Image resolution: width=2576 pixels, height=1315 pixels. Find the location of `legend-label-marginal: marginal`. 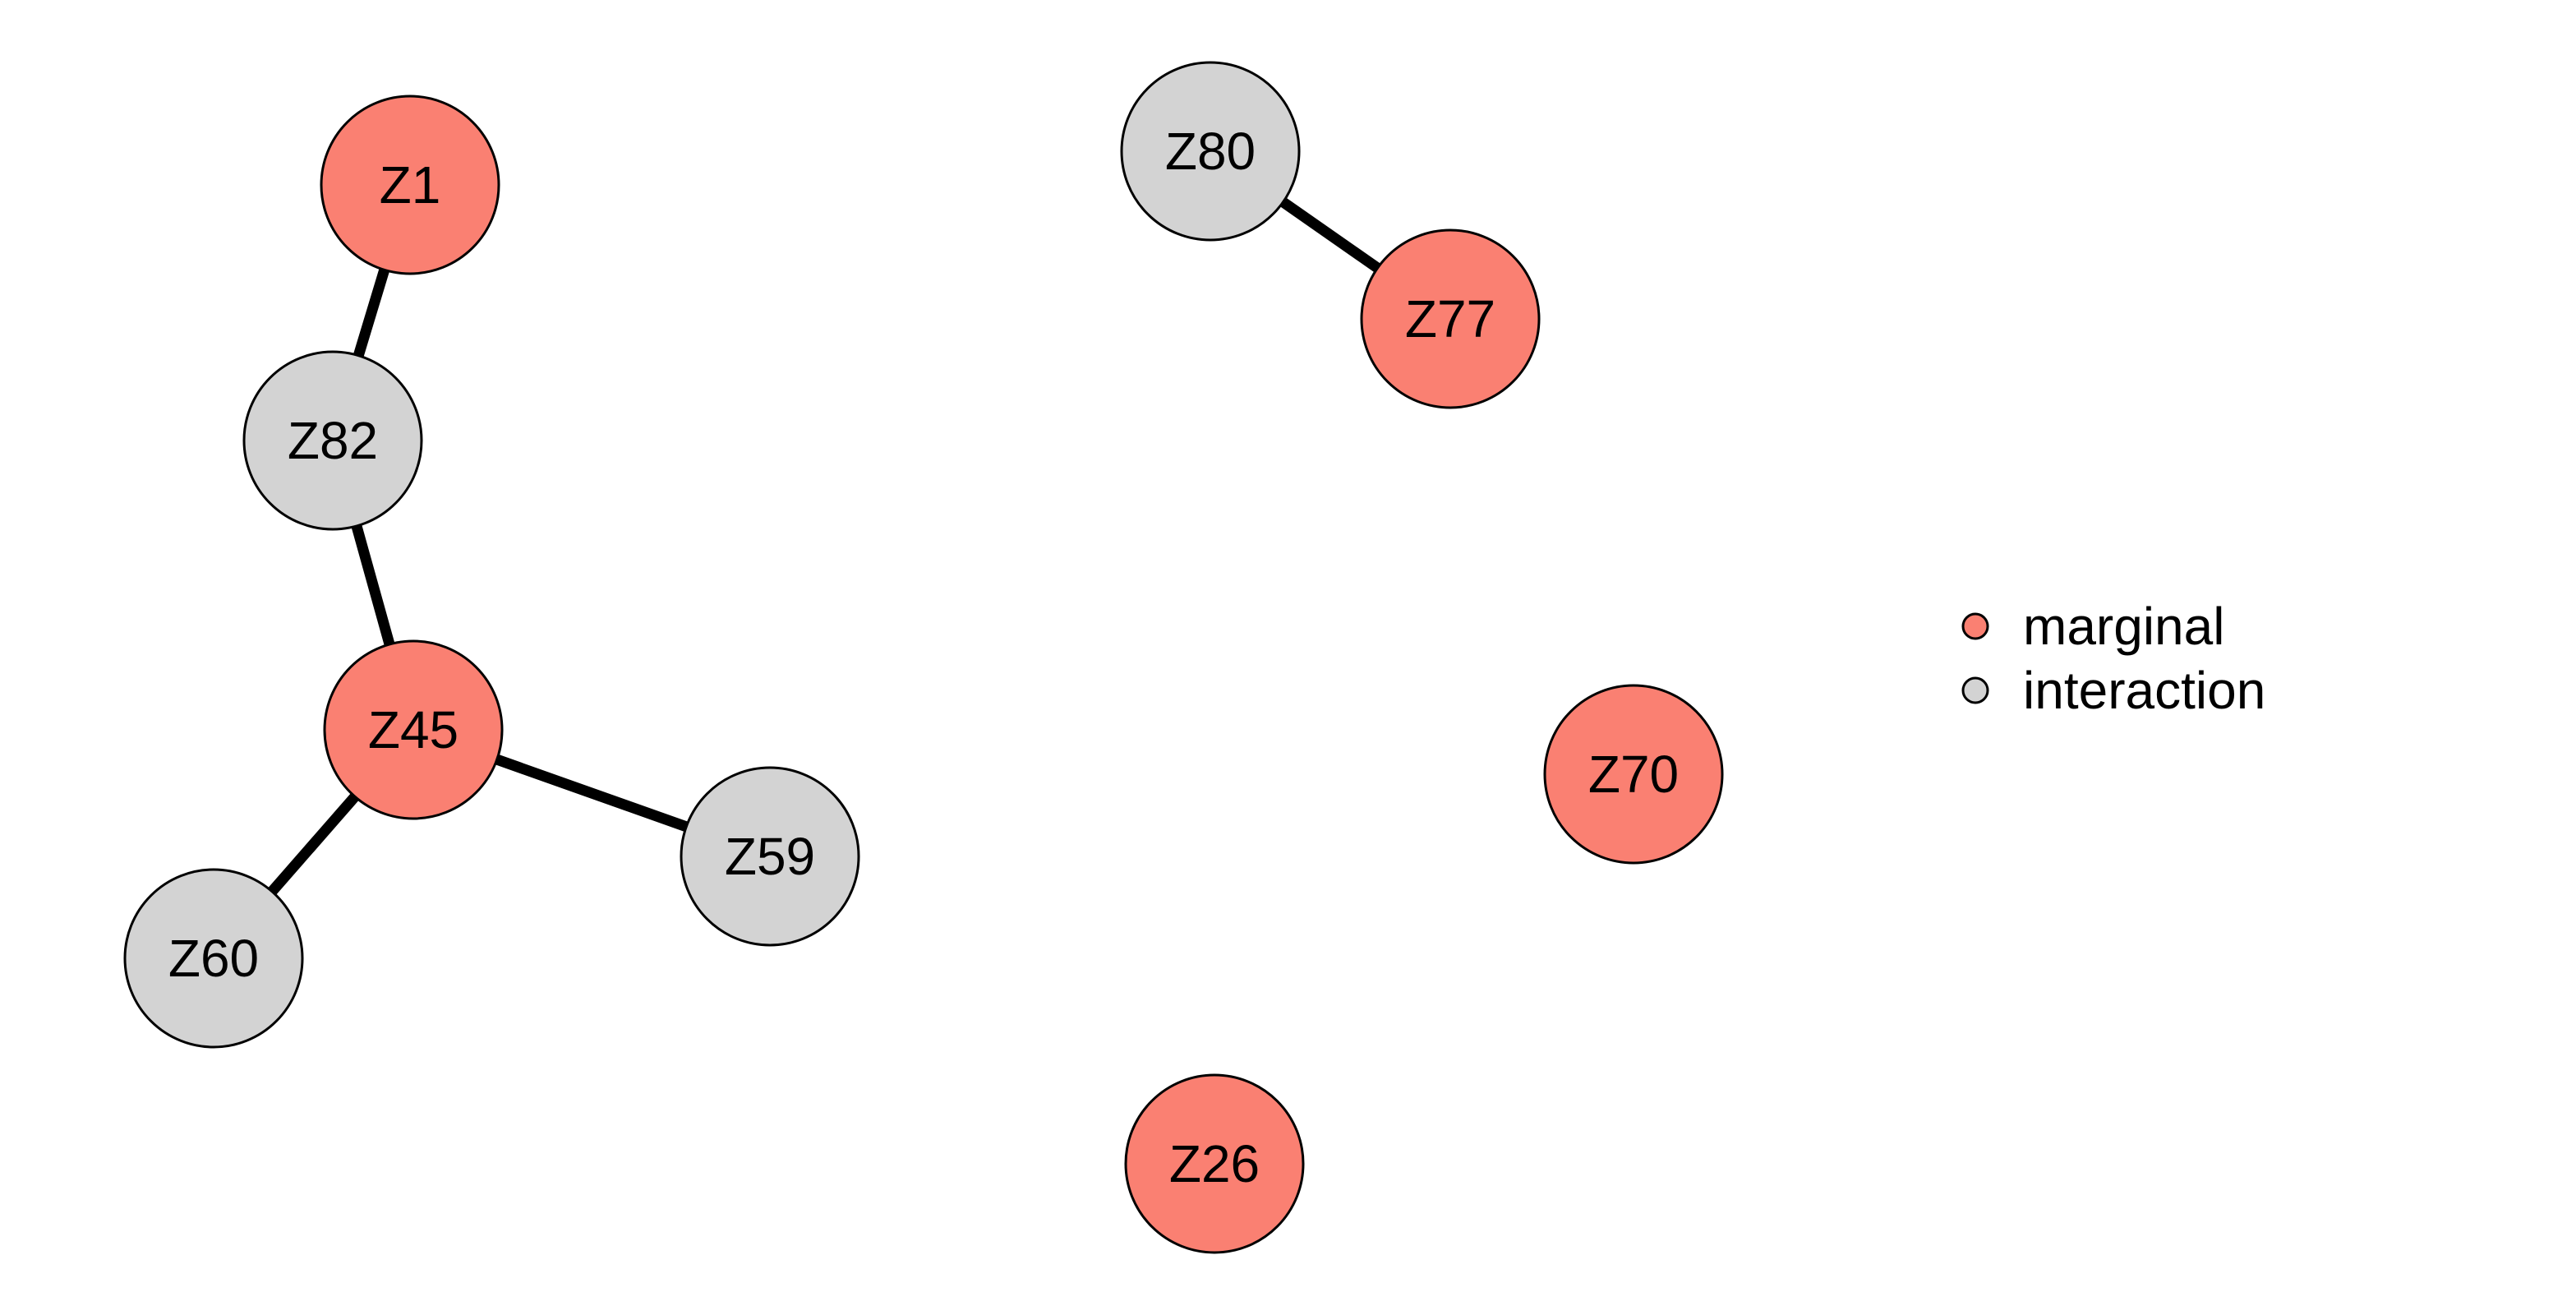

legend-label-marginal: marginal is located at coordinates (2123, 626).